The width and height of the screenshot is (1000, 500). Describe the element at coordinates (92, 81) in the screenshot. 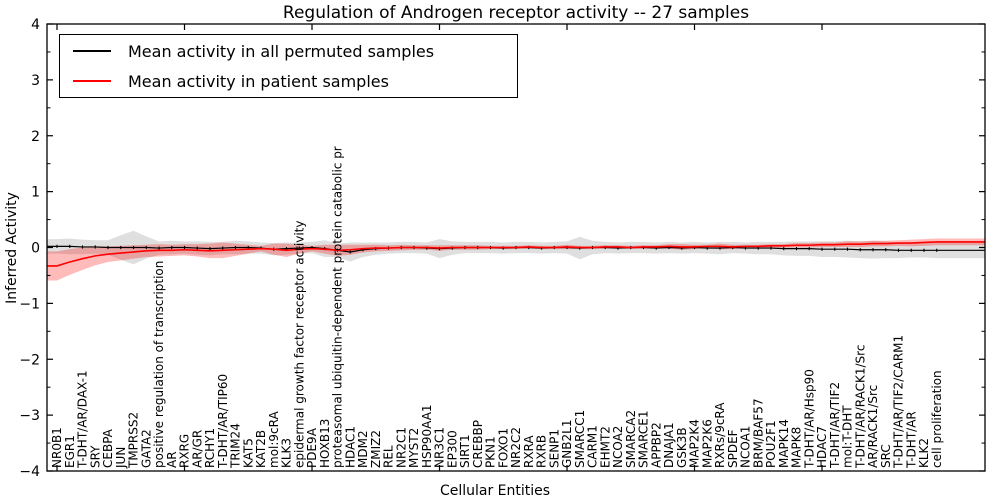

I see `patient-line-swatch` at that location.